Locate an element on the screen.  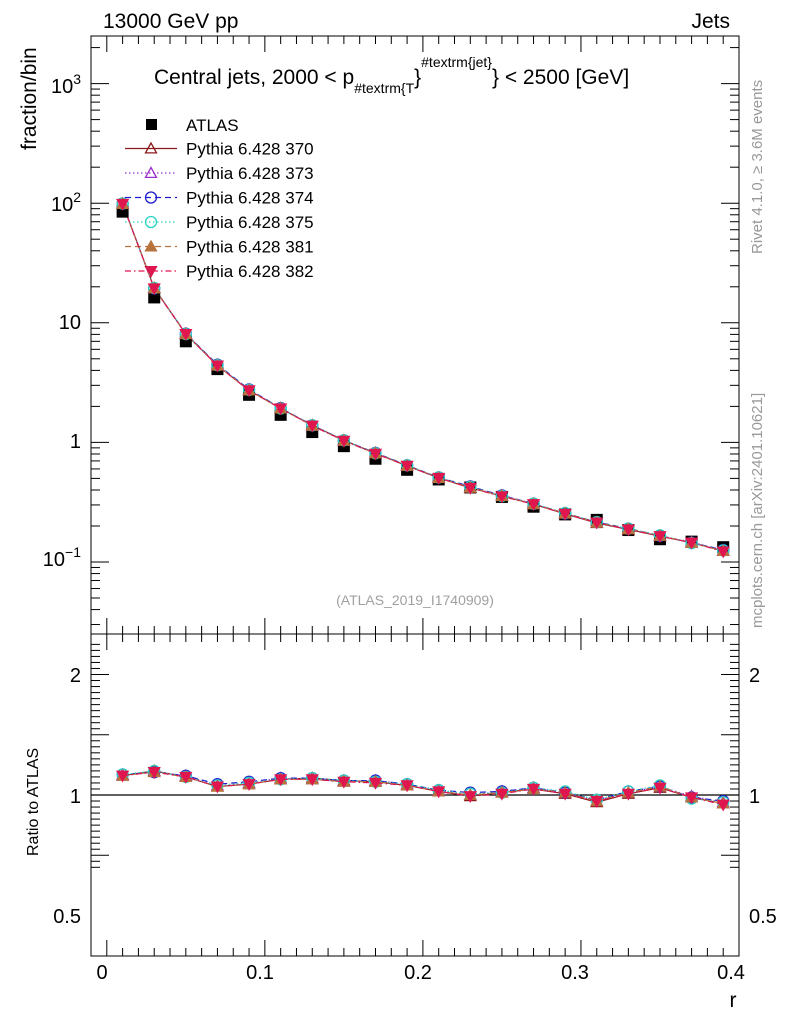
legend-label-0: Pythia 6.428 370 is located at coordinates (250, 149).